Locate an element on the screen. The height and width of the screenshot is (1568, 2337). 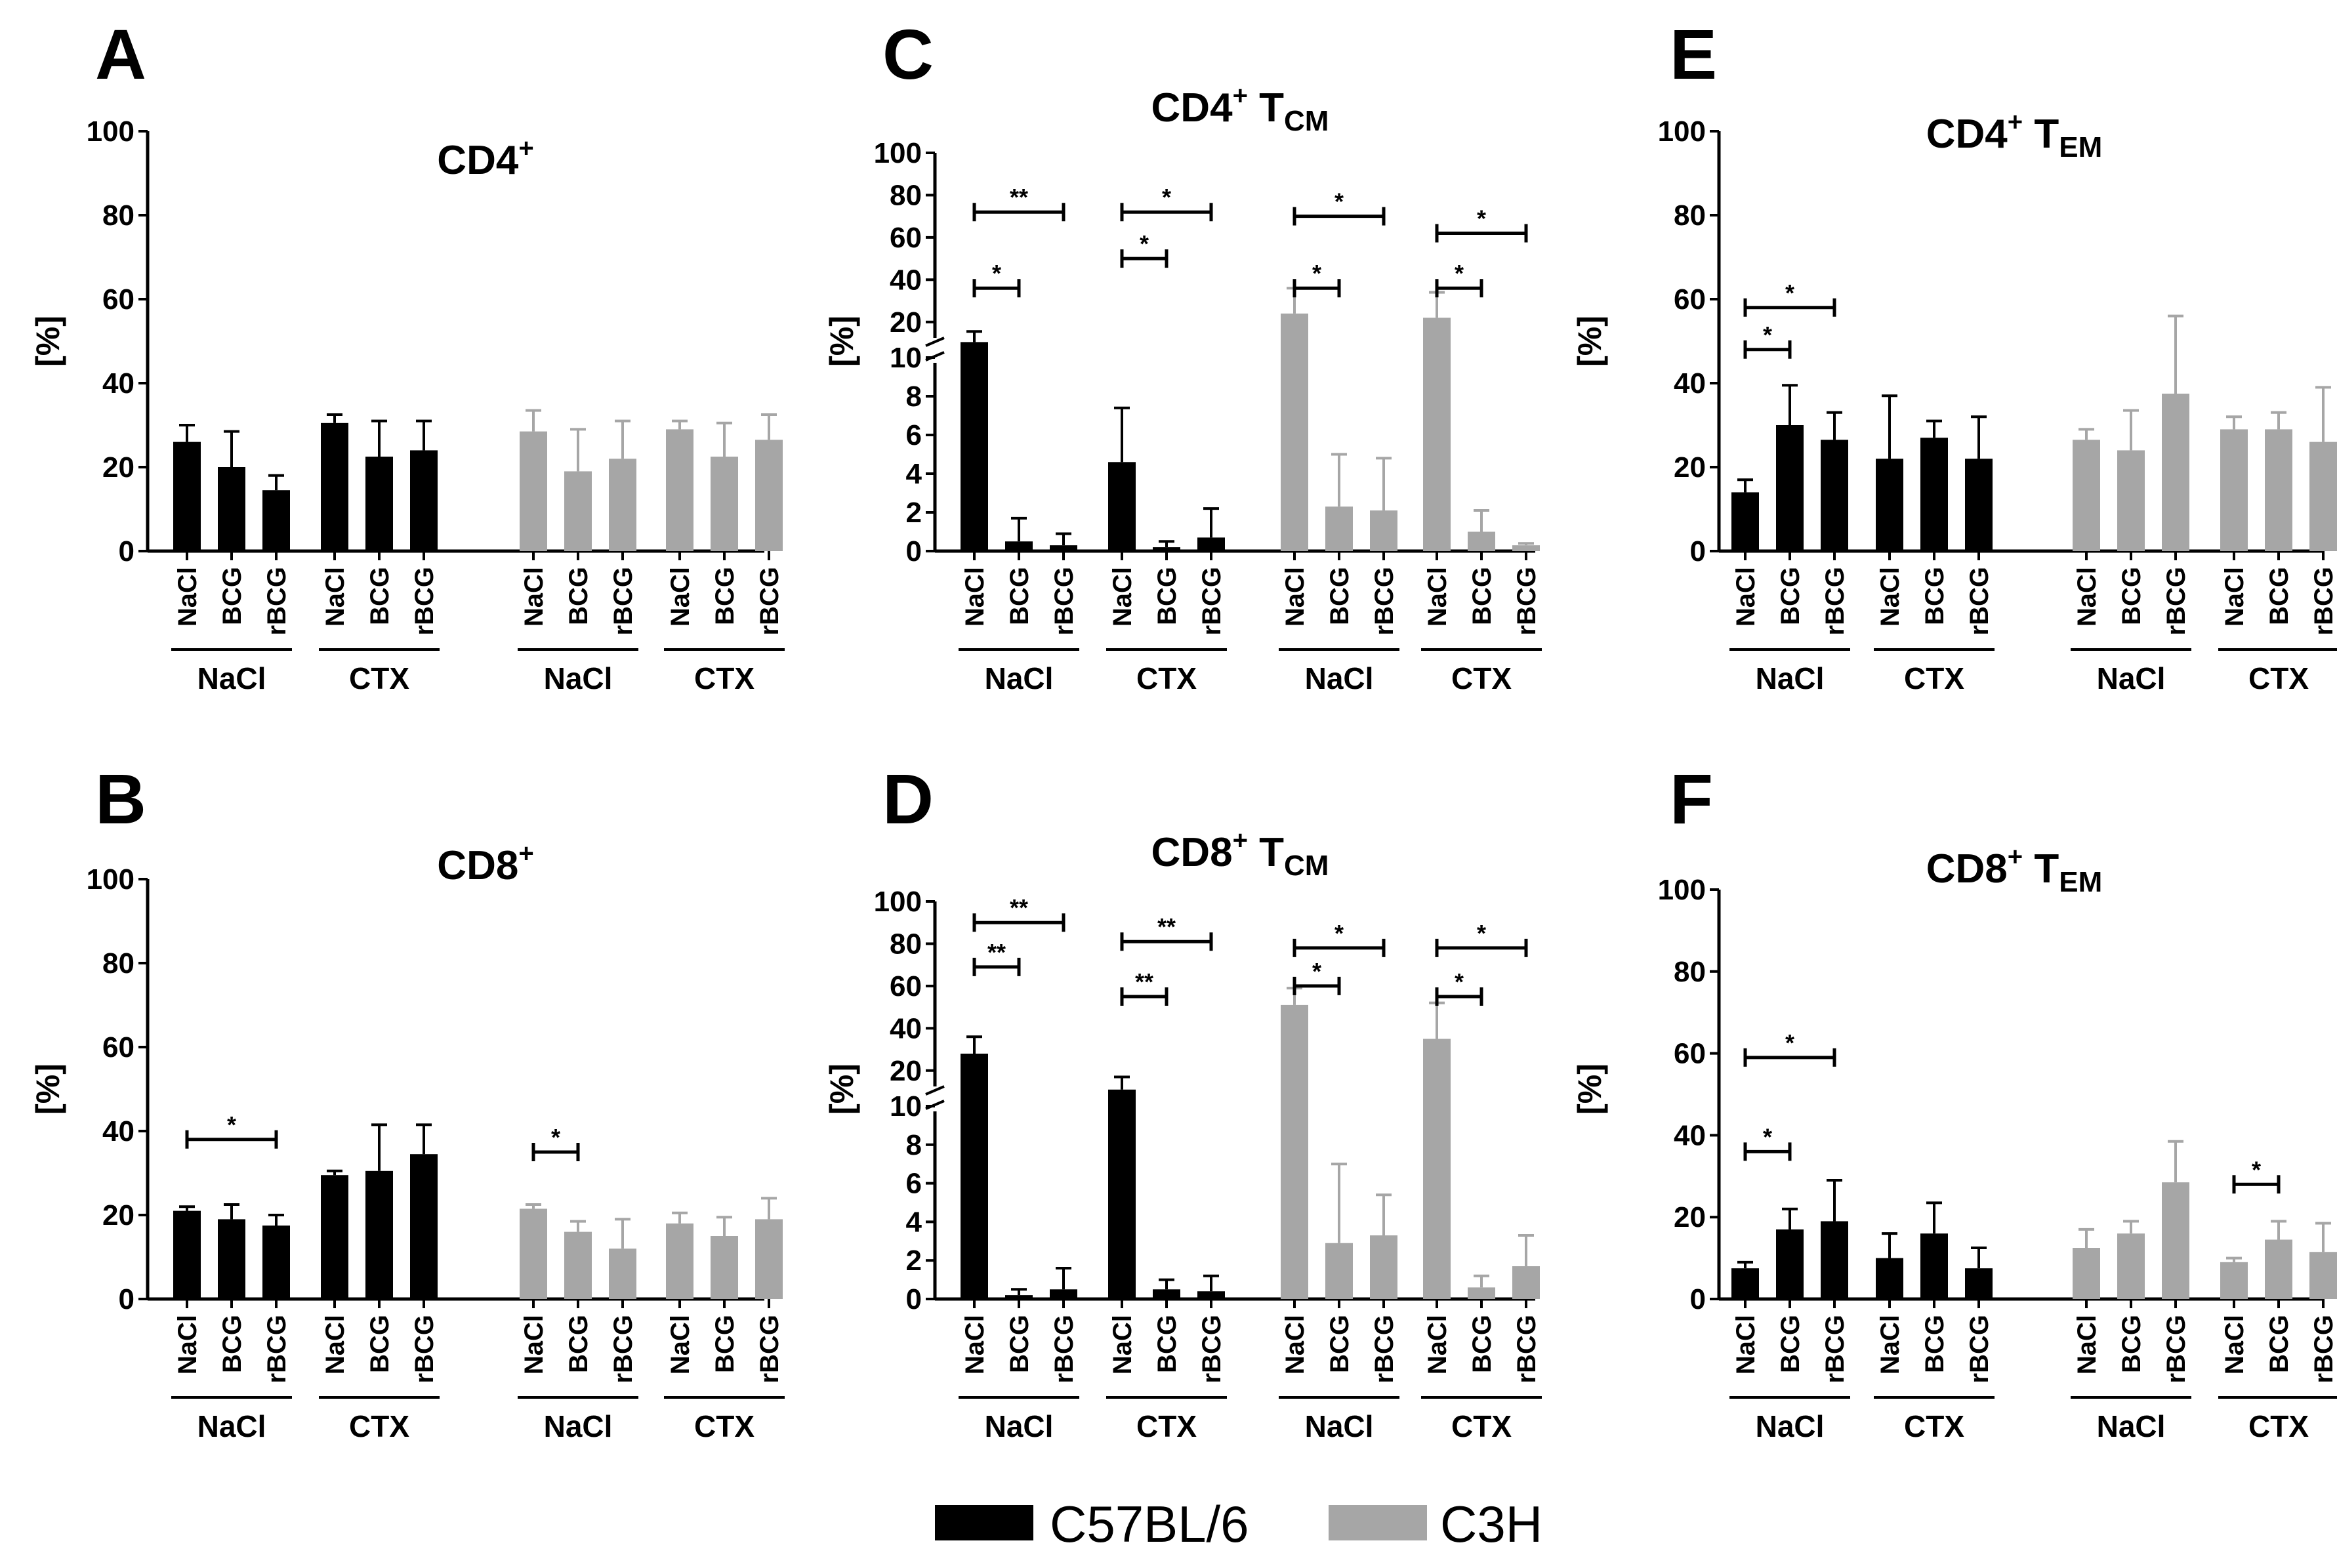
group-label: NaCl is located at coordinates (578, 1426).